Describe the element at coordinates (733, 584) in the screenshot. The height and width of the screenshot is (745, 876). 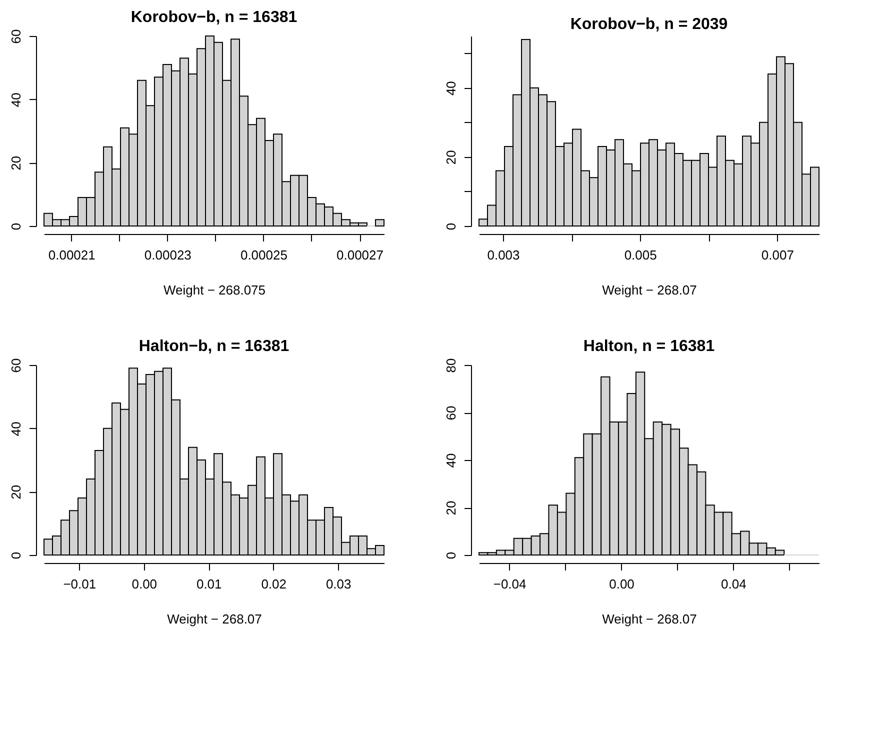
I see `x-tick-label: 0.04` at that location.